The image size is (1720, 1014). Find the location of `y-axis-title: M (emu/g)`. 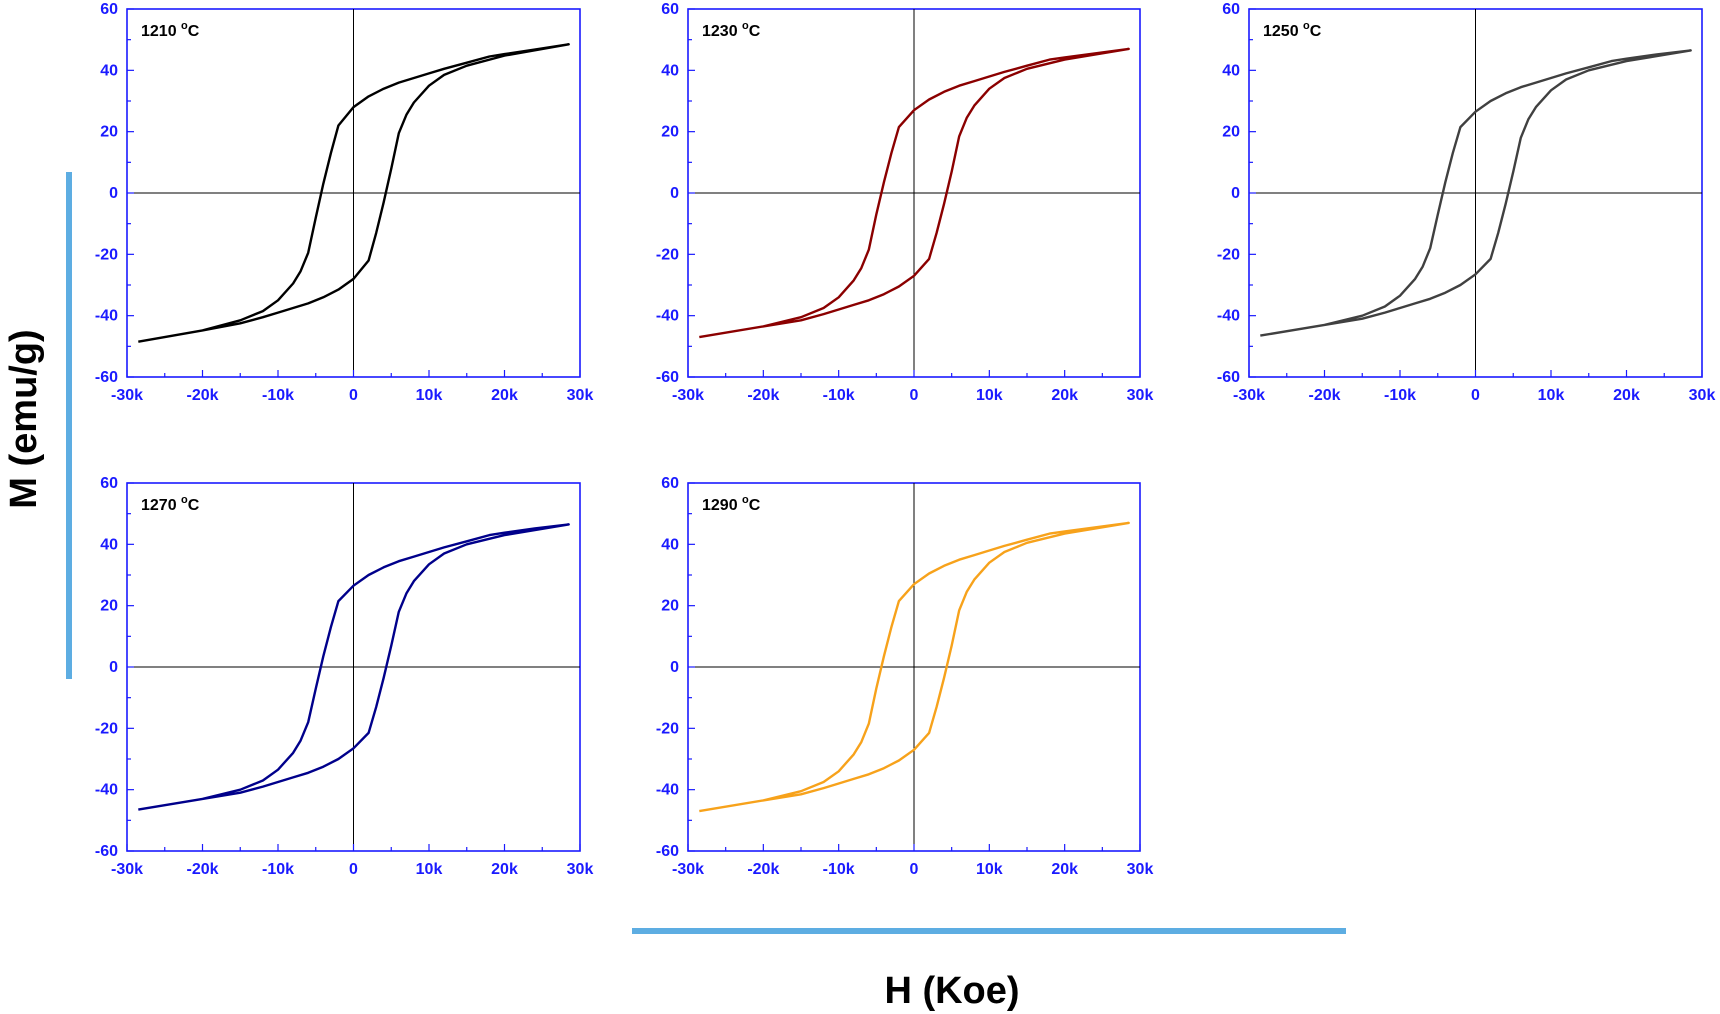

y-axis-title: M (emu/g) is located at coordinates (24, 418).